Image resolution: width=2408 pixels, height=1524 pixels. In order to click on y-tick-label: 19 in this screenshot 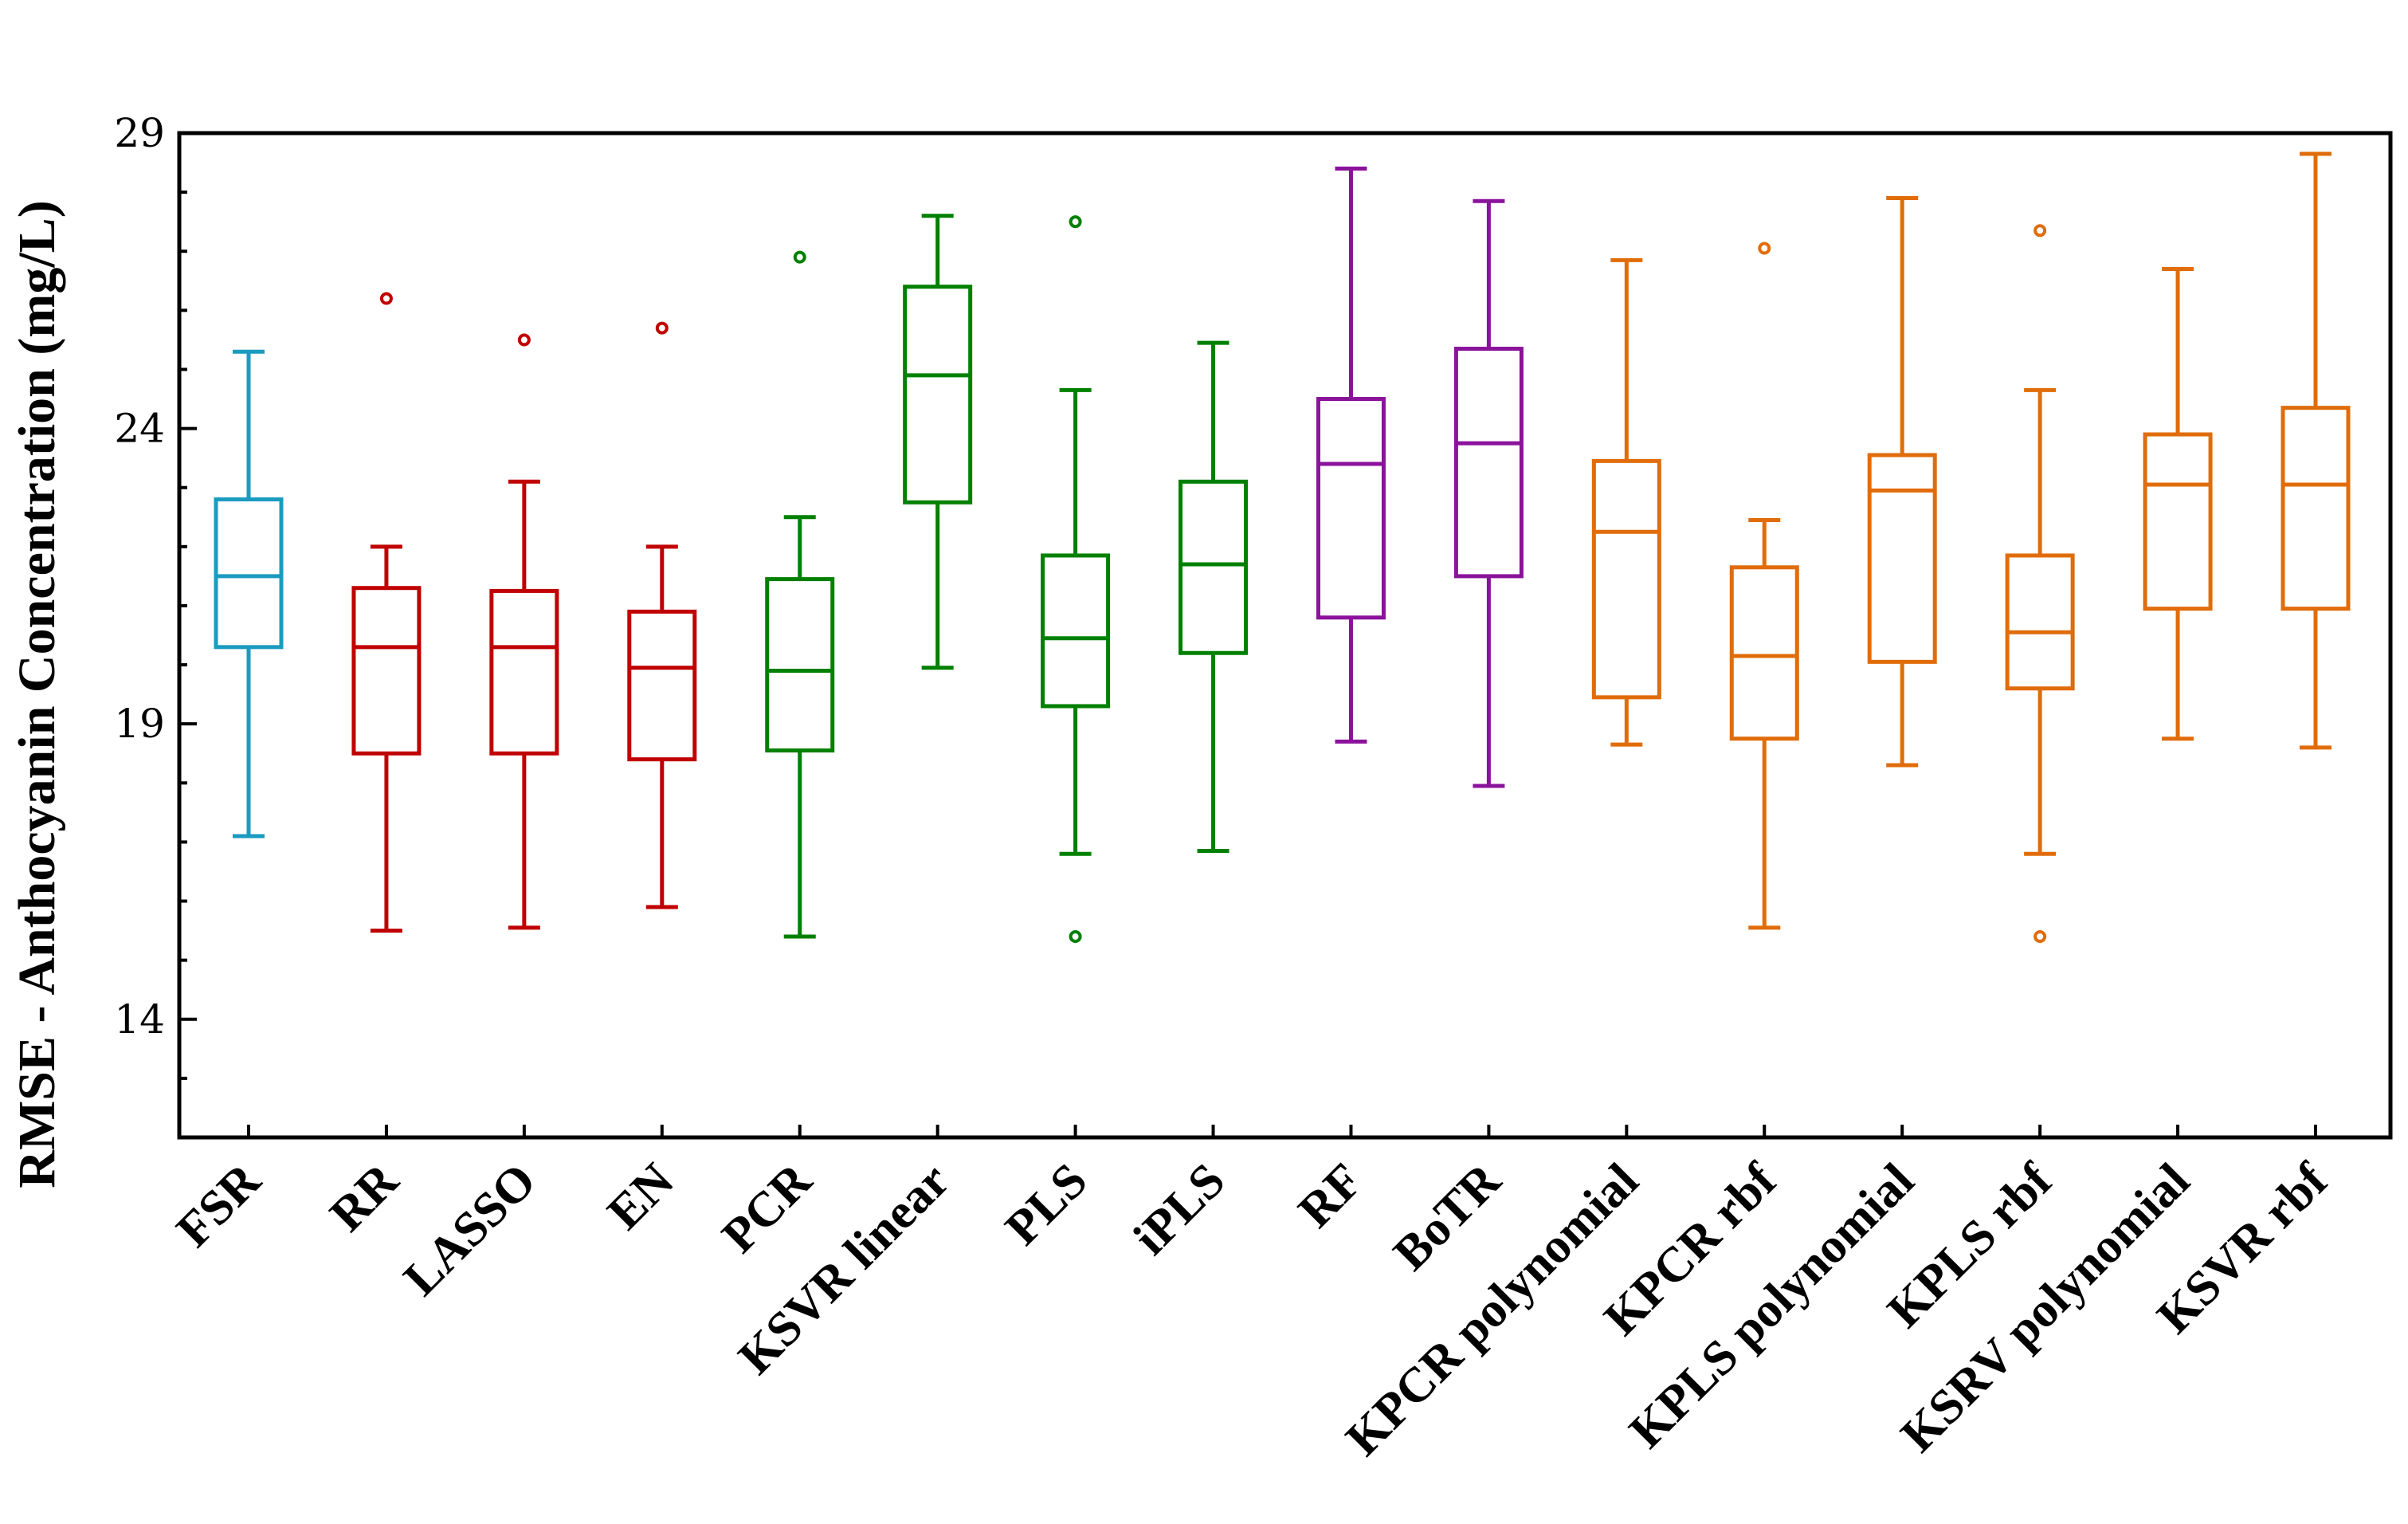, I will do `click(139, 724)`.